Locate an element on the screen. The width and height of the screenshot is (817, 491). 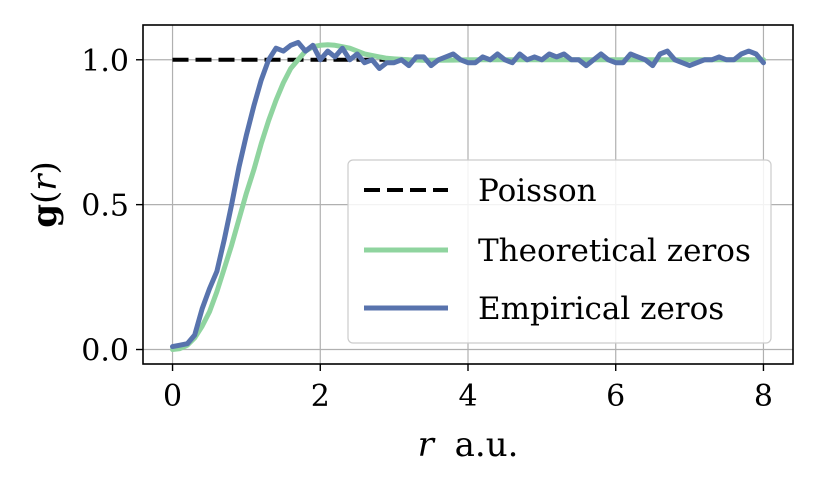
y-axis-function: g is located at coordinates (45, 216).